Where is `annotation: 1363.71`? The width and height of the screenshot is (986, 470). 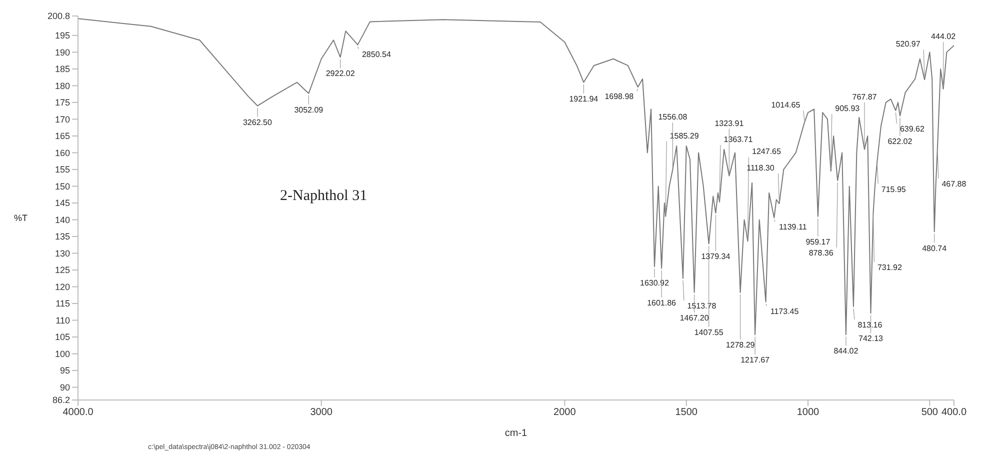
annotation: 1363.71 is located at coordinates (739, 139).